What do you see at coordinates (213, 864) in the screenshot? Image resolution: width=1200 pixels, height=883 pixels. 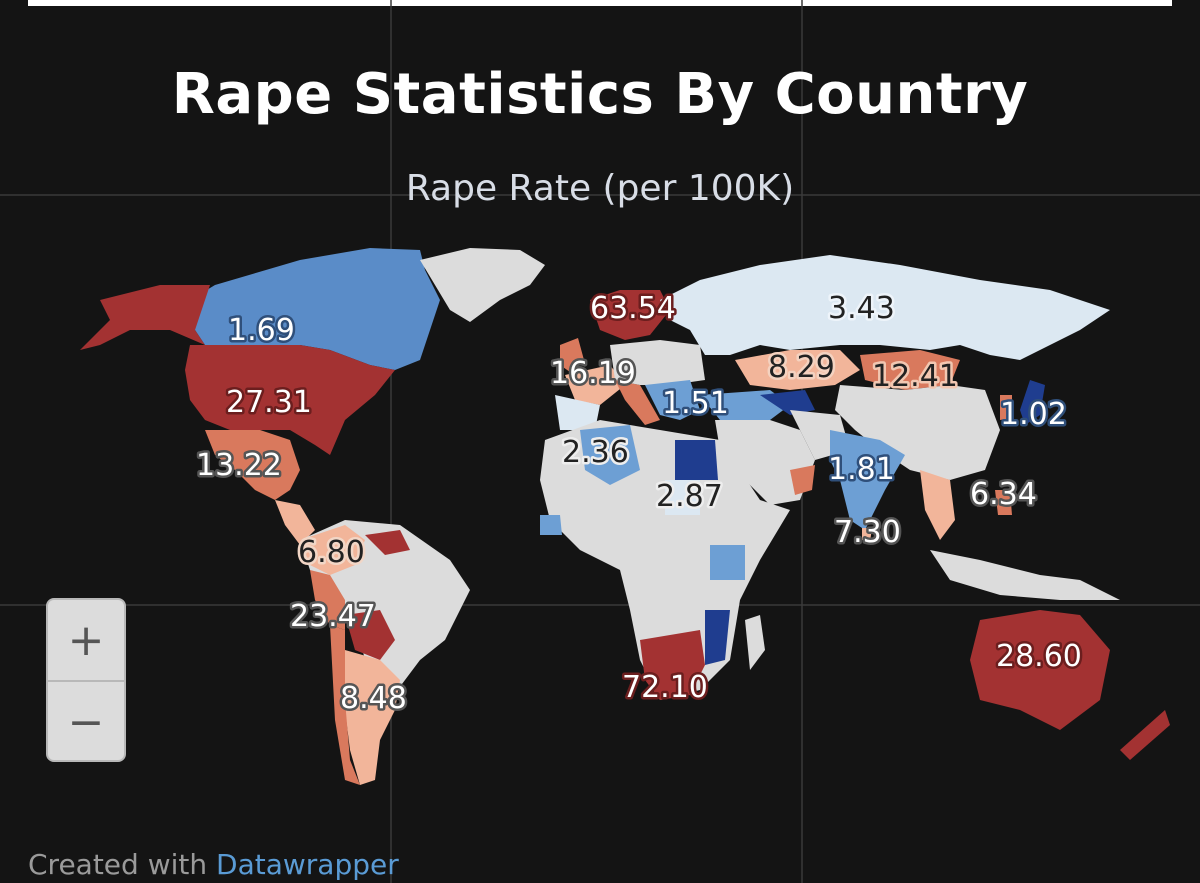 I see `credit-line: Created with Datawrapper` at bounding box center [213, 864].